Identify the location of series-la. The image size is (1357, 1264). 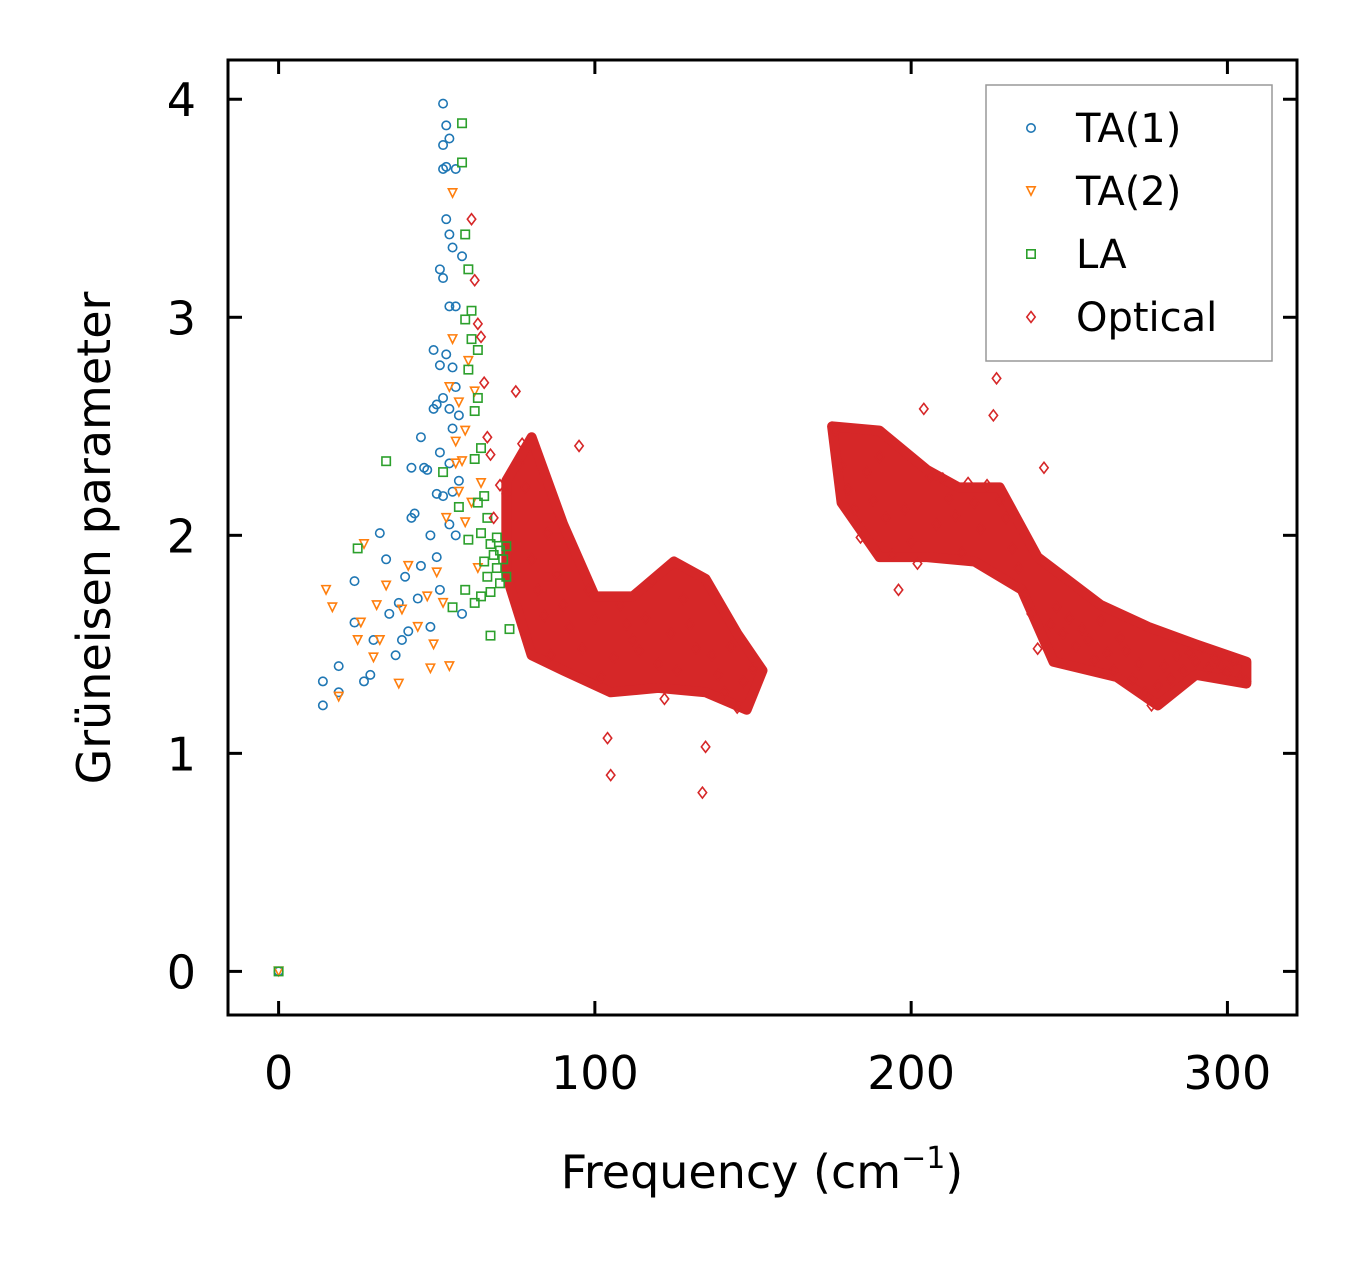
(394, 547).